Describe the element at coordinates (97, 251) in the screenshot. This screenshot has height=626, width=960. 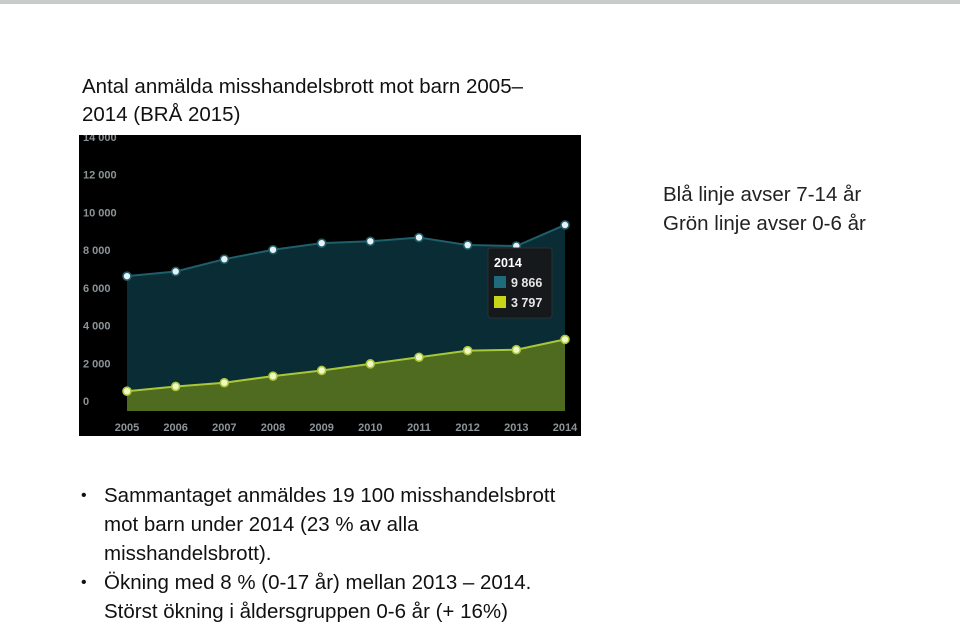
I see `y-tick-label: 8 000` at that location.